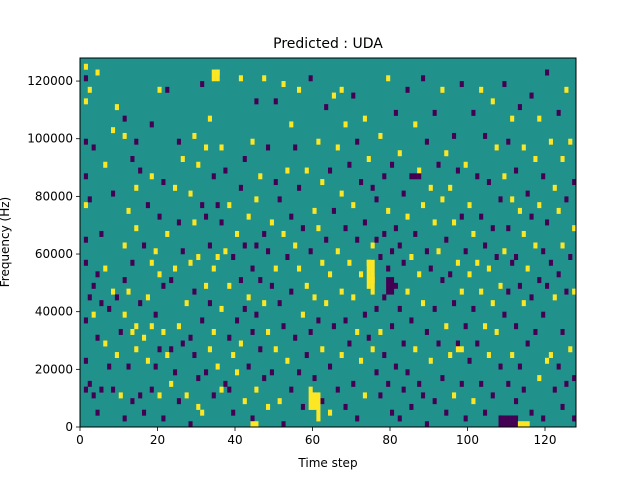 This screenshot has height=480, width=640. I want to click on y-tick-label: 100000, so click(50, 139).